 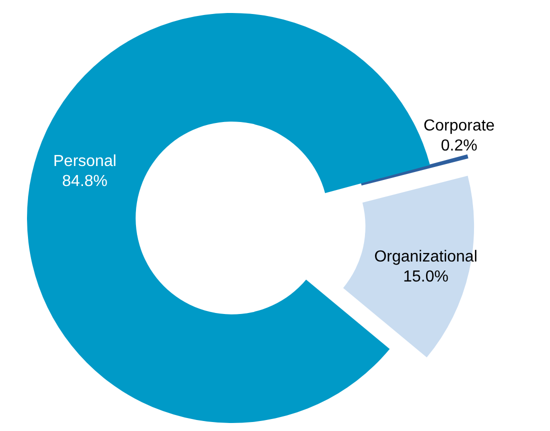 What do you see at coordinates (426, 257) in the screenshot?
I see `slice-label: Organizational` at bounding box center [426, 257].